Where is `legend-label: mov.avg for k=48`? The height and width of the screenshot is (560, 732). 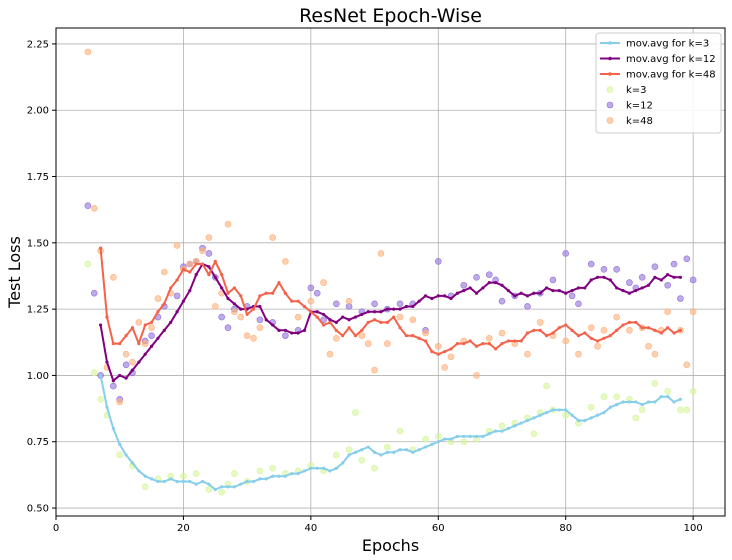 legend-label: mov.avg for k=48 is located at coordinates (671, 75).